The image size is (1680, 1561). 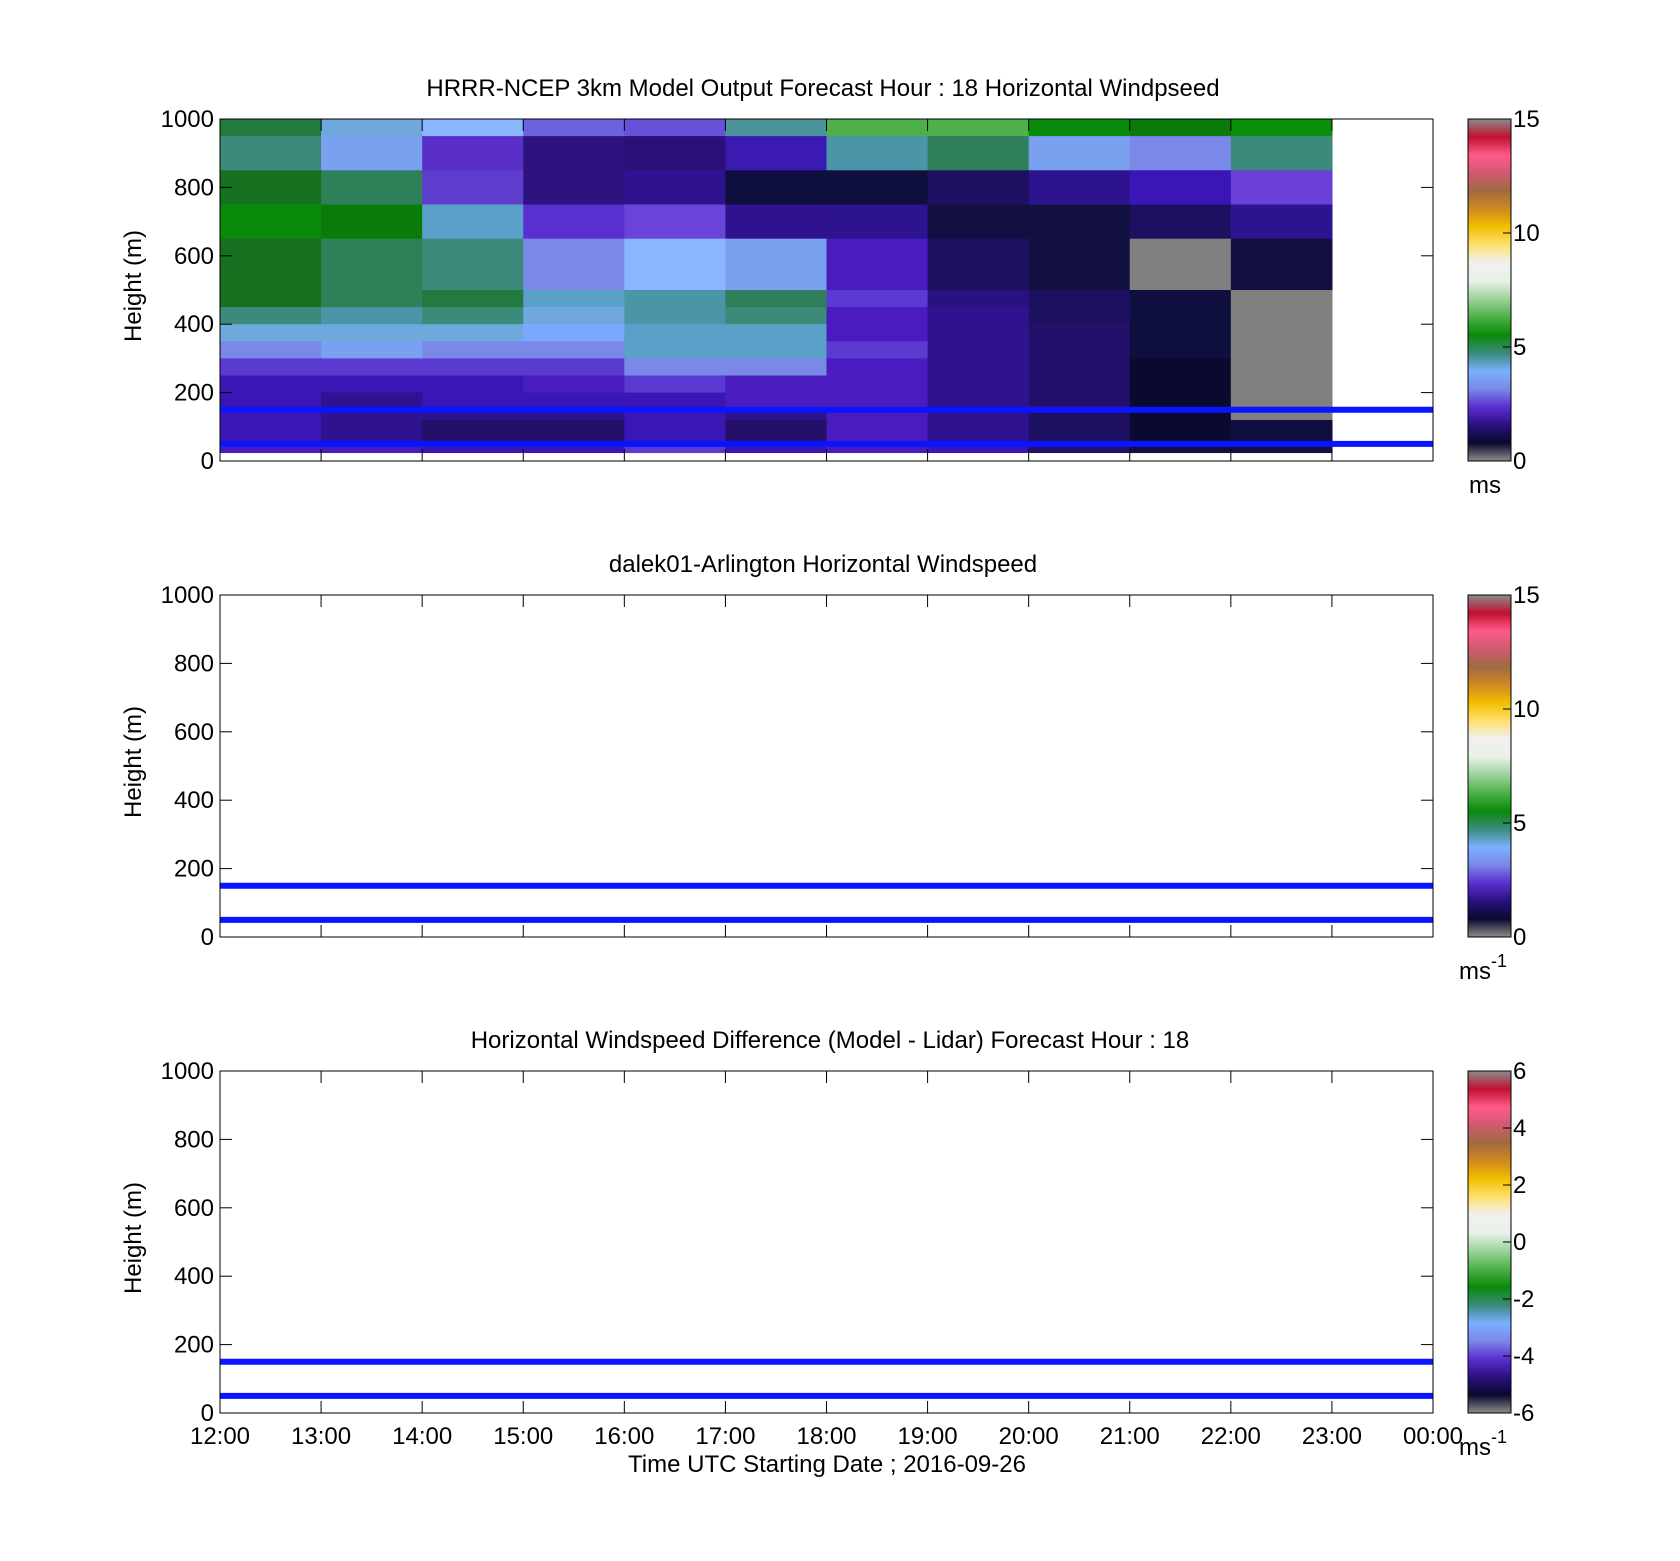 I want to click on x-tick-label: 13:00, so click(x=321, y=1436).